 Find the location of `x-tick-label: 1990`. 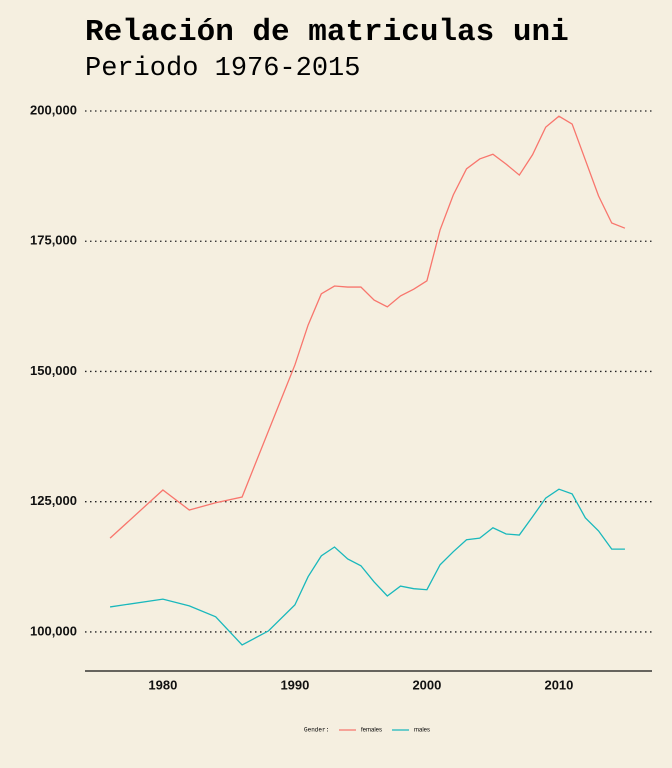

x-tick-label: 1990 is located at coordinates (294, 684).